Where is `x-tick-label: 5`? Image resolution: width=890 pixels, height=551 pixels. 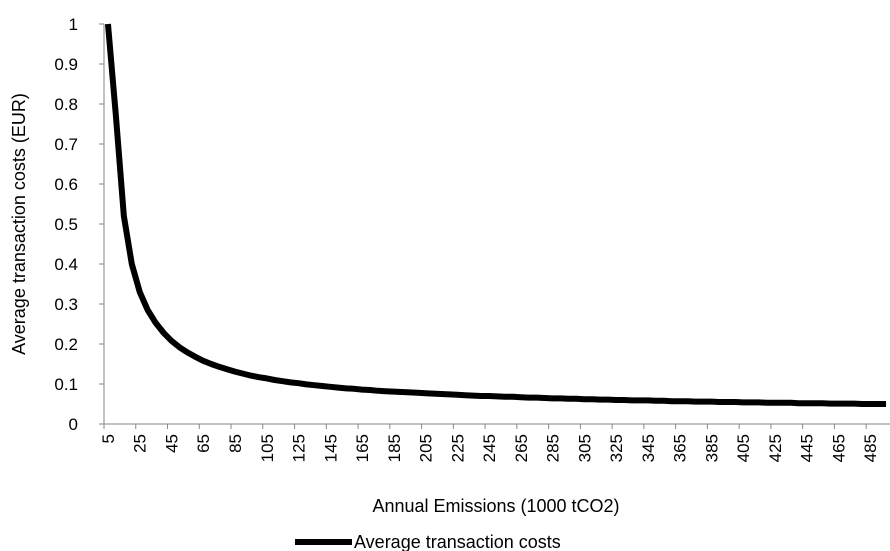
x-tick-label: 5 is located at coordinates (108, 438).